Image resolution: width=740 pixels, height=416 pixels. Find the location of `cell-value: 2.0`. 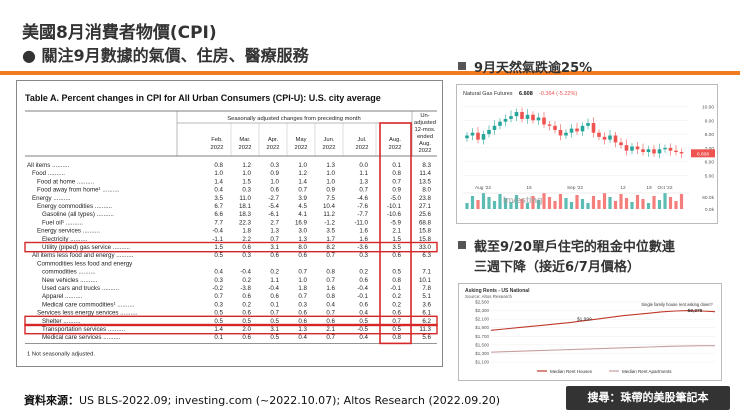

cell-value: 2.0 is located at coordinates (246, 329).